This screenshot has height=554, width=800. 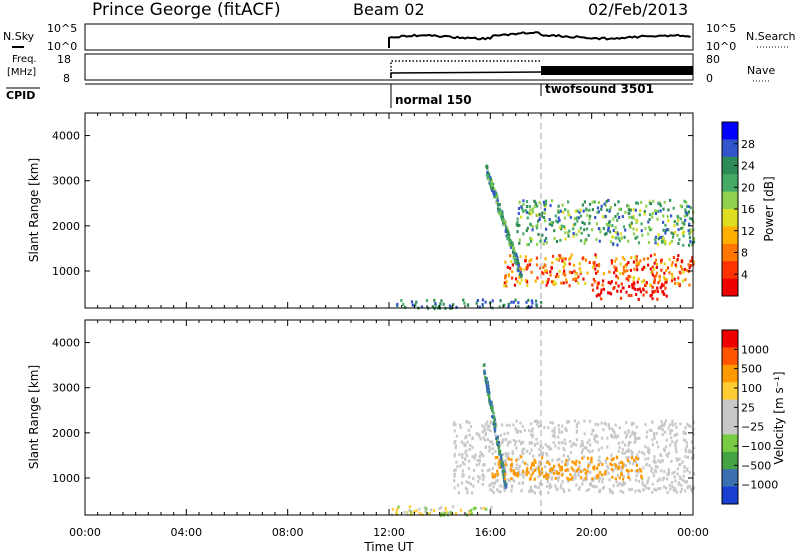 What do you see at coordinates (730, 373) in the screenshot?
I see `colorbar-swatch` at bounding box center [730, 373].